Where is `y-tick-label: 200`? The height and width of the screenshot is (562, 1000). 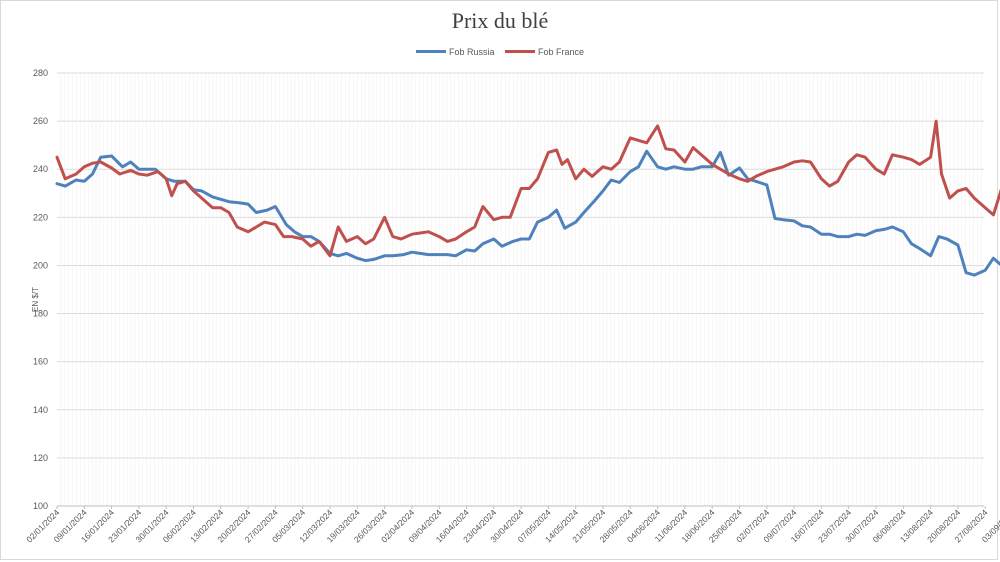 y-tick-label: 200 is located at coordinates (40, 265).